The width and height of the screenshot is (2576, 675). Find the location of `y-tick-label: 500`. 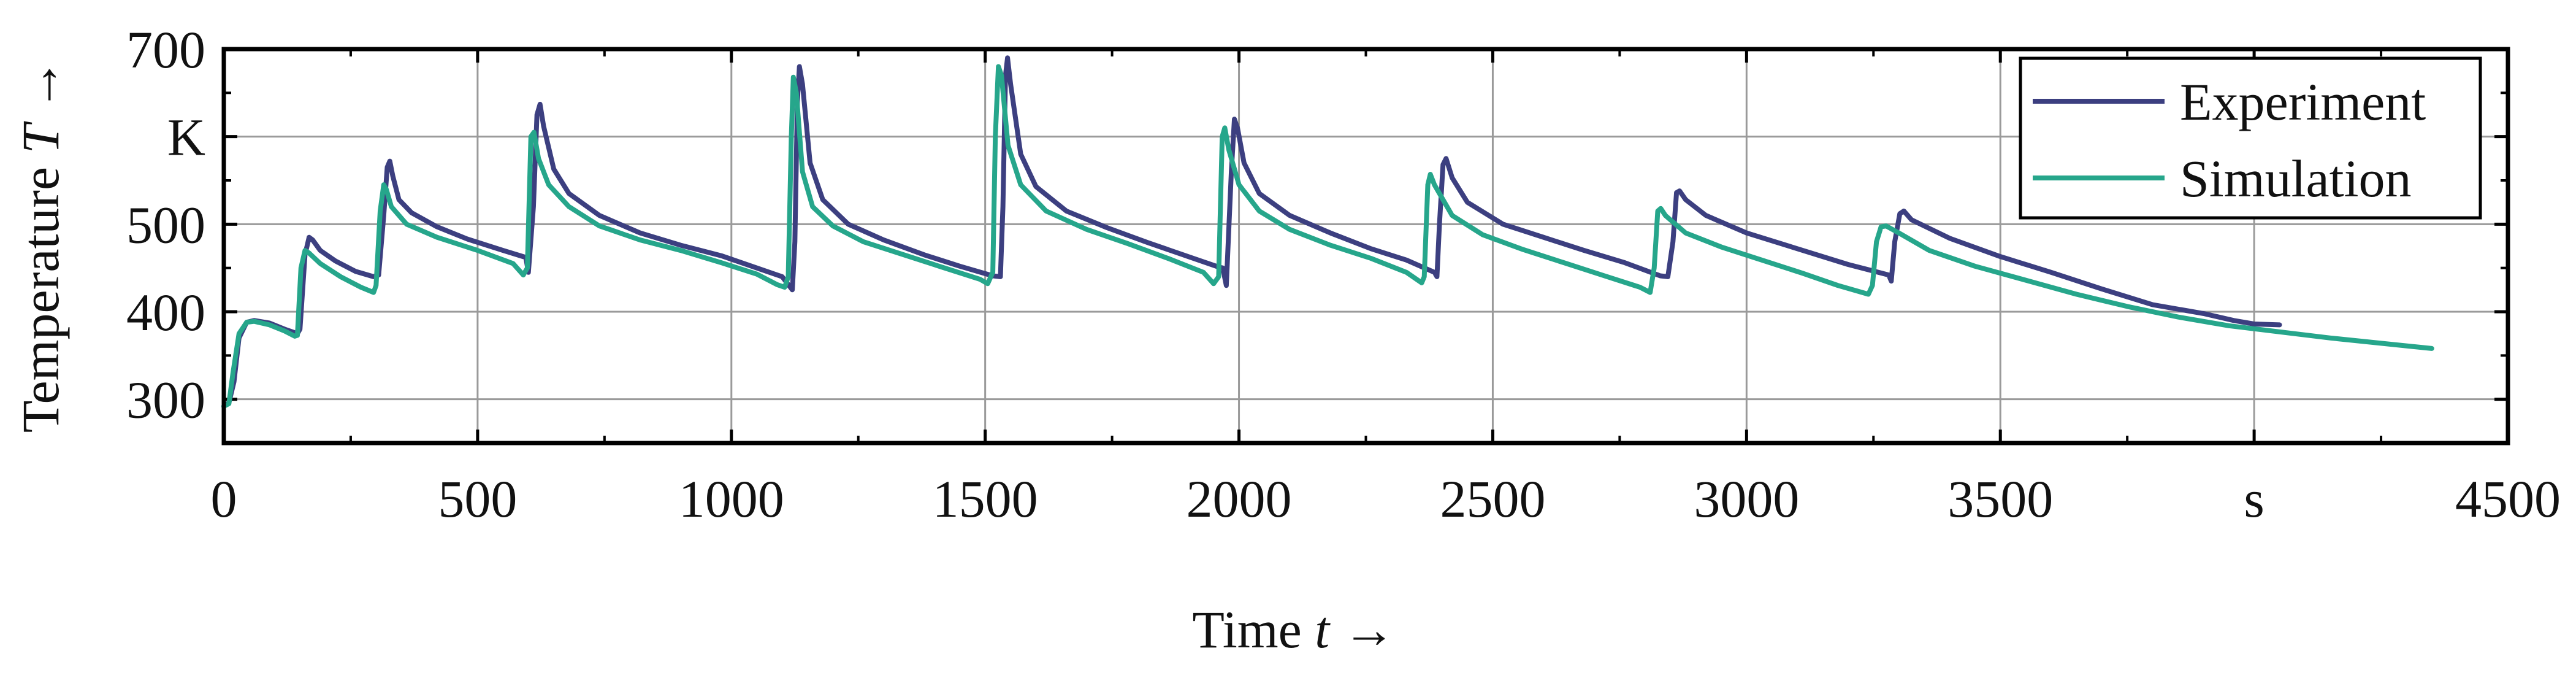

y-tick-label: 500 is located at coordinates (165, 224).